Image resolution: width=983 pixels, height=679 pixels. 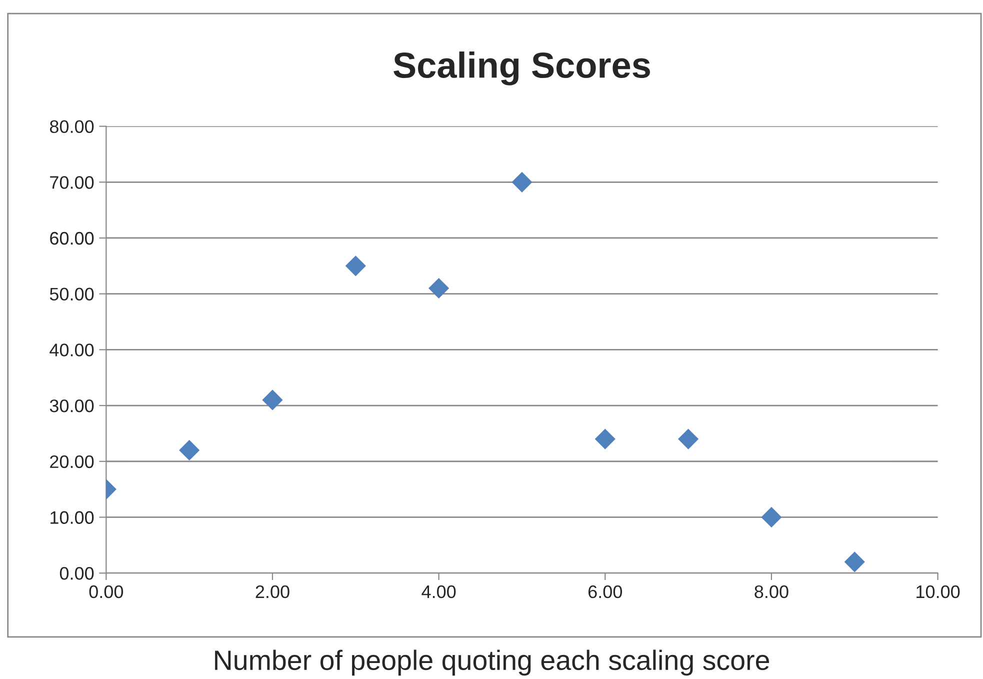 I want to click on x-tick-label: 6.00, so click(x=605, y=591).